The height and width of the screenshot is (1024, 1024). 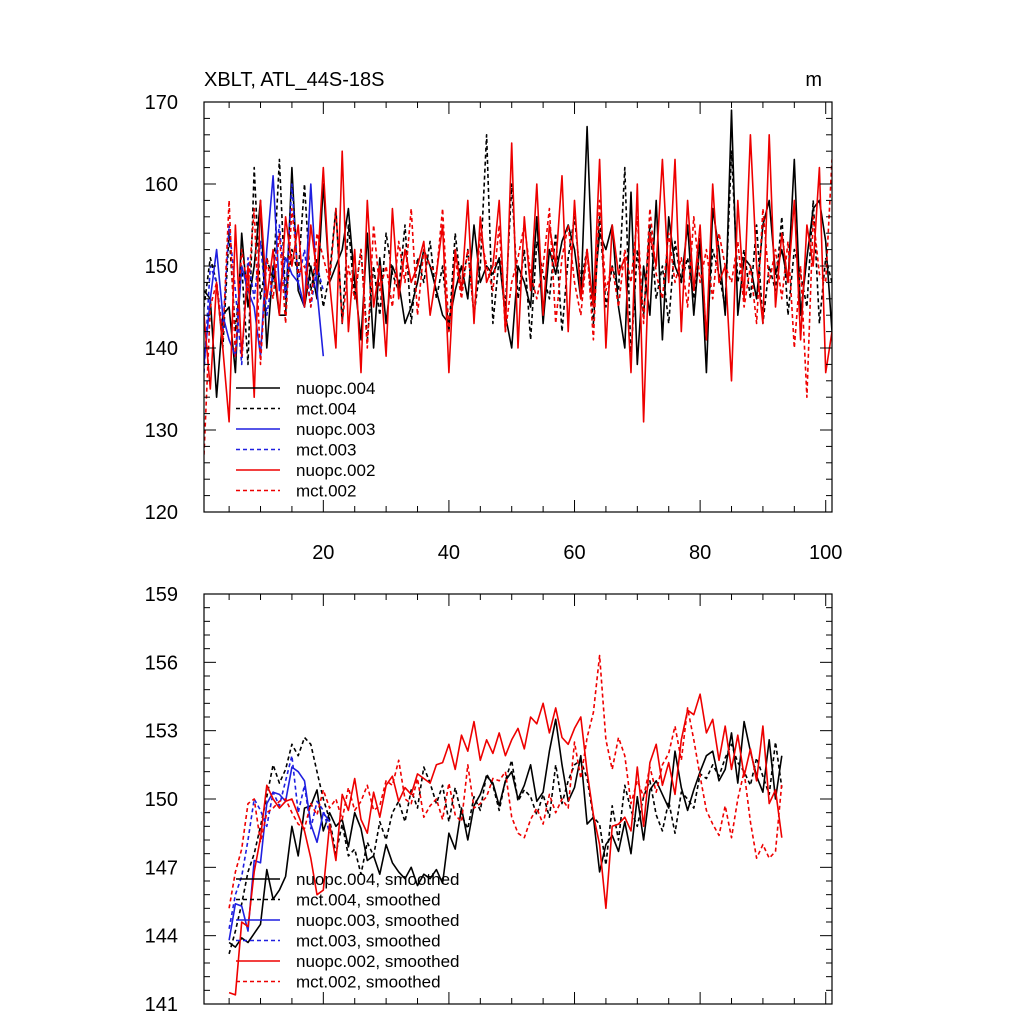 What do you see at coordinates (161, 103) in the screenshot?
I see `y-tick-label: 170` at bounding box center [161, 103].